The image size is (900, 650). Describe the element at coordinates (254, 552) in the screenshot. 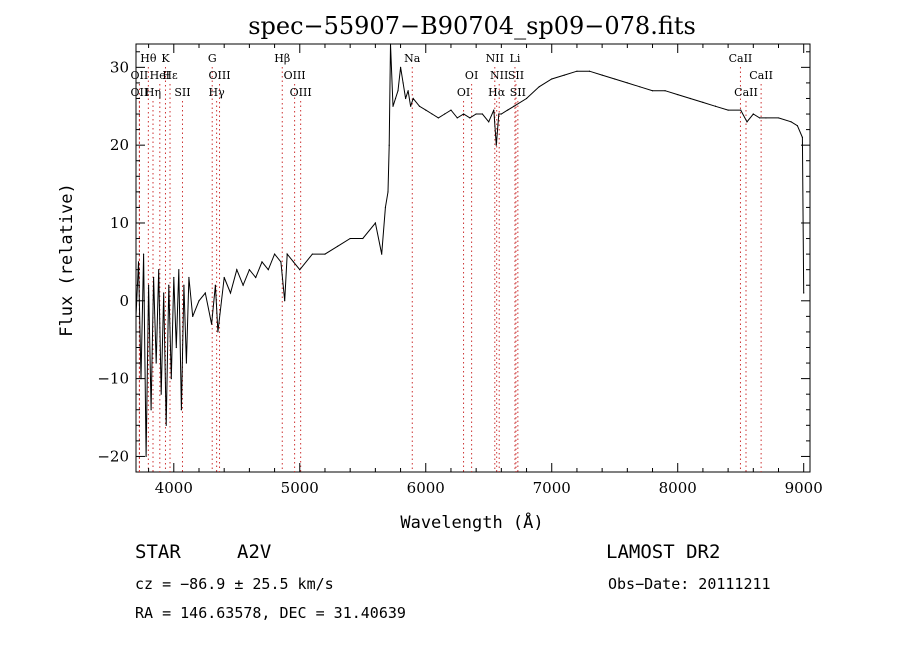

I see `object-subclass: A2V` at that location.